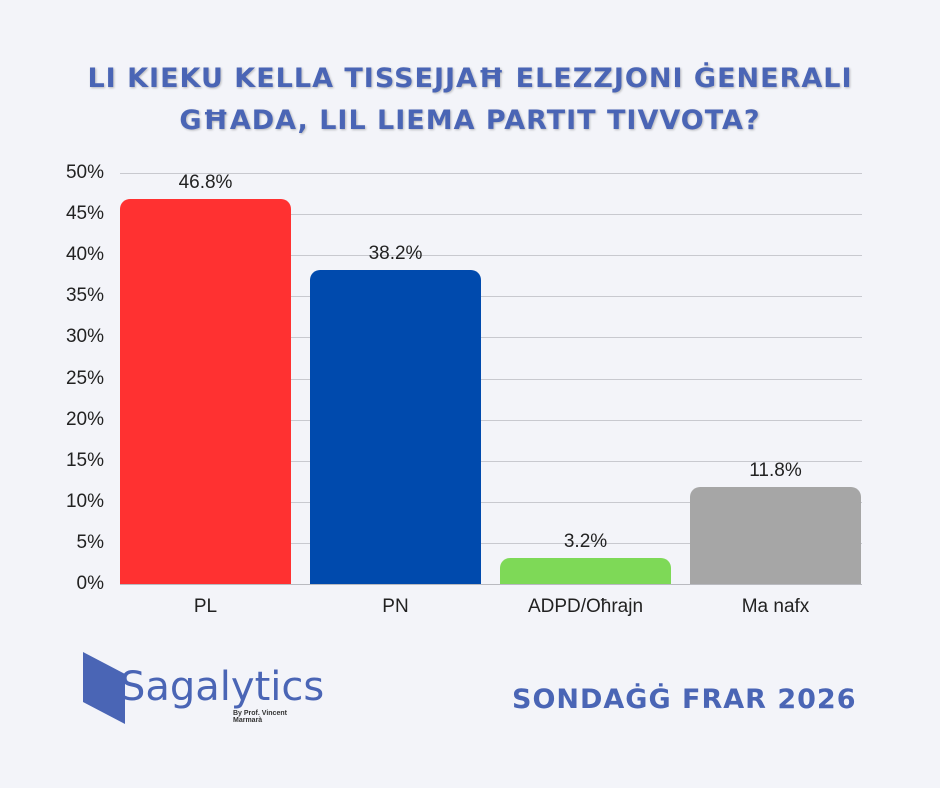  I want to click on x-tick-label: PL, so click(205, 606).